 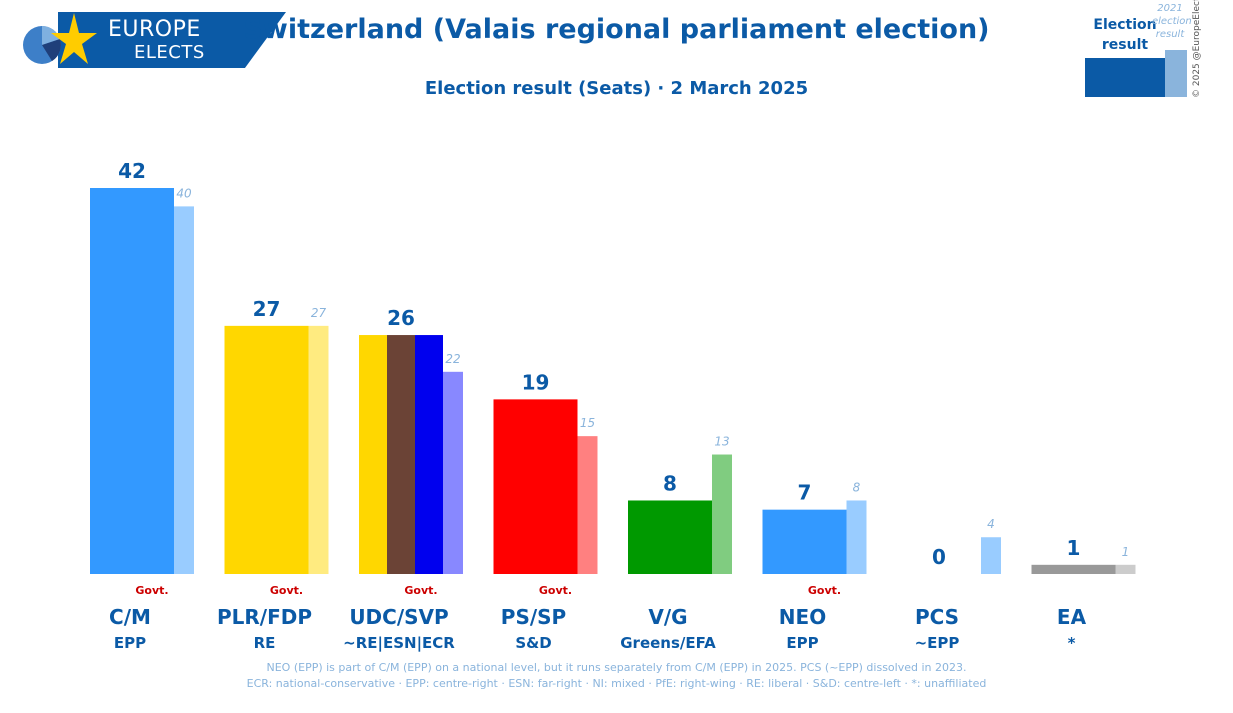 I want to click on label-2021-pcs: 4, so click(x=991, y=524).